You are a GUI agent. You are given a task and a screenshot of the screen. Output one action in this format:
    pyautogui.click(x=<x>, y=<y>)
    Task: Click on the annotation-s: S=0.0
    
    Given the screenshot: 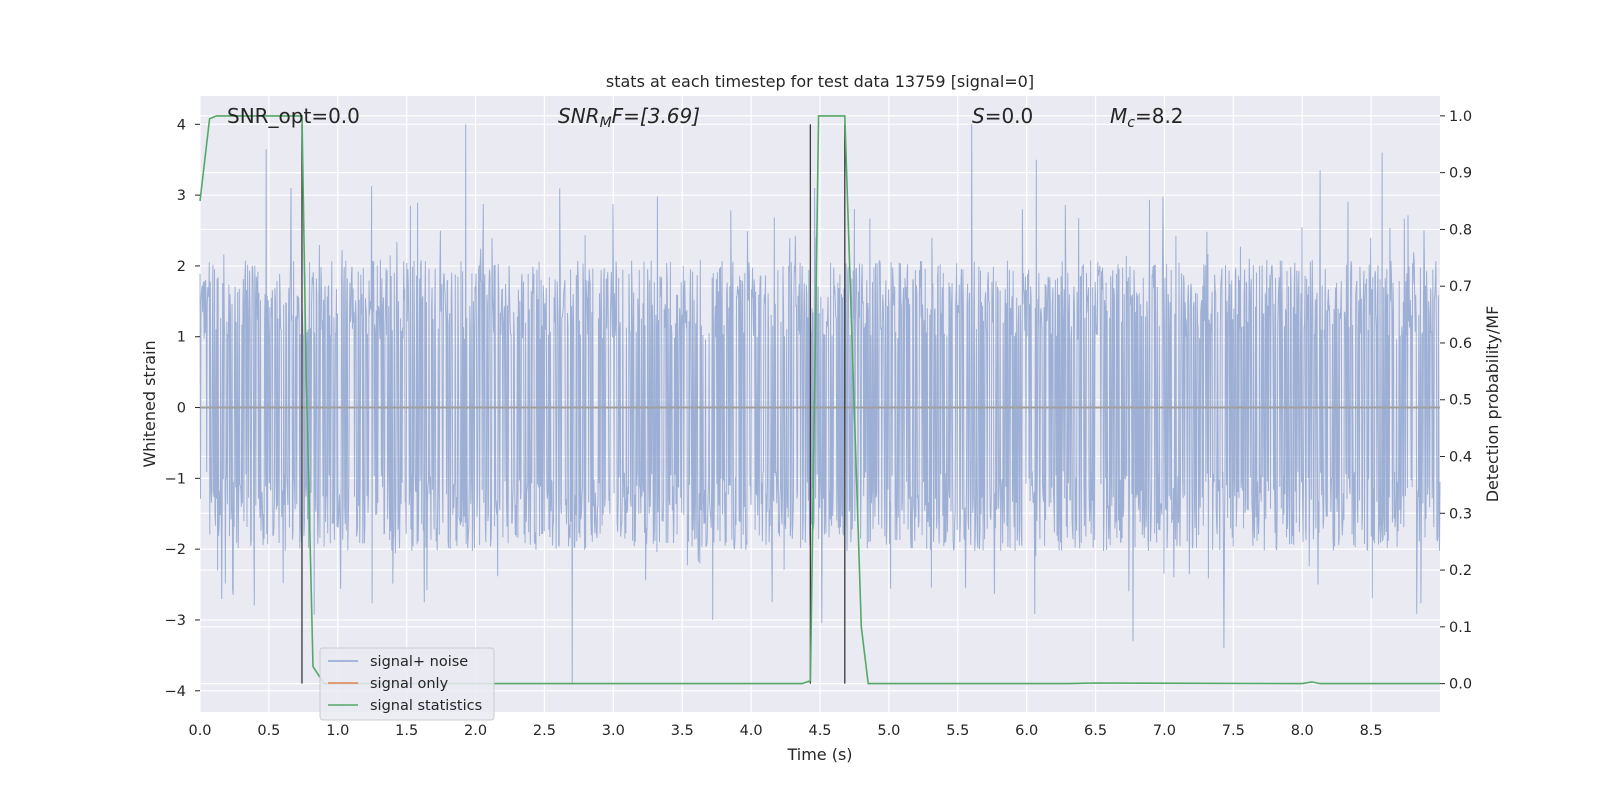 What is the action you would take?
    pyautogui.click(x=1002, y=116)
    